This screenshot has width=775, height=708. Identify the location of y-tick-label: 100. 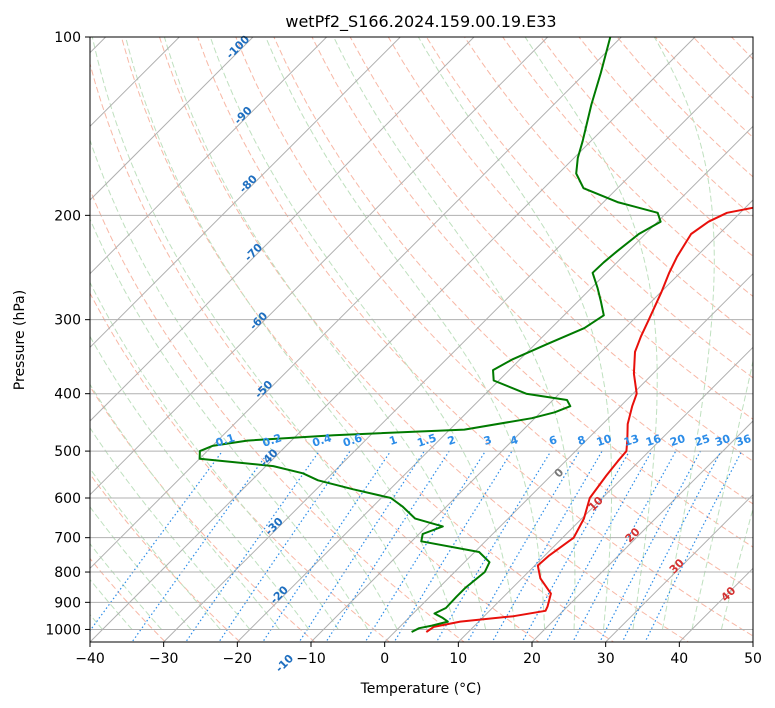
(67, 38).